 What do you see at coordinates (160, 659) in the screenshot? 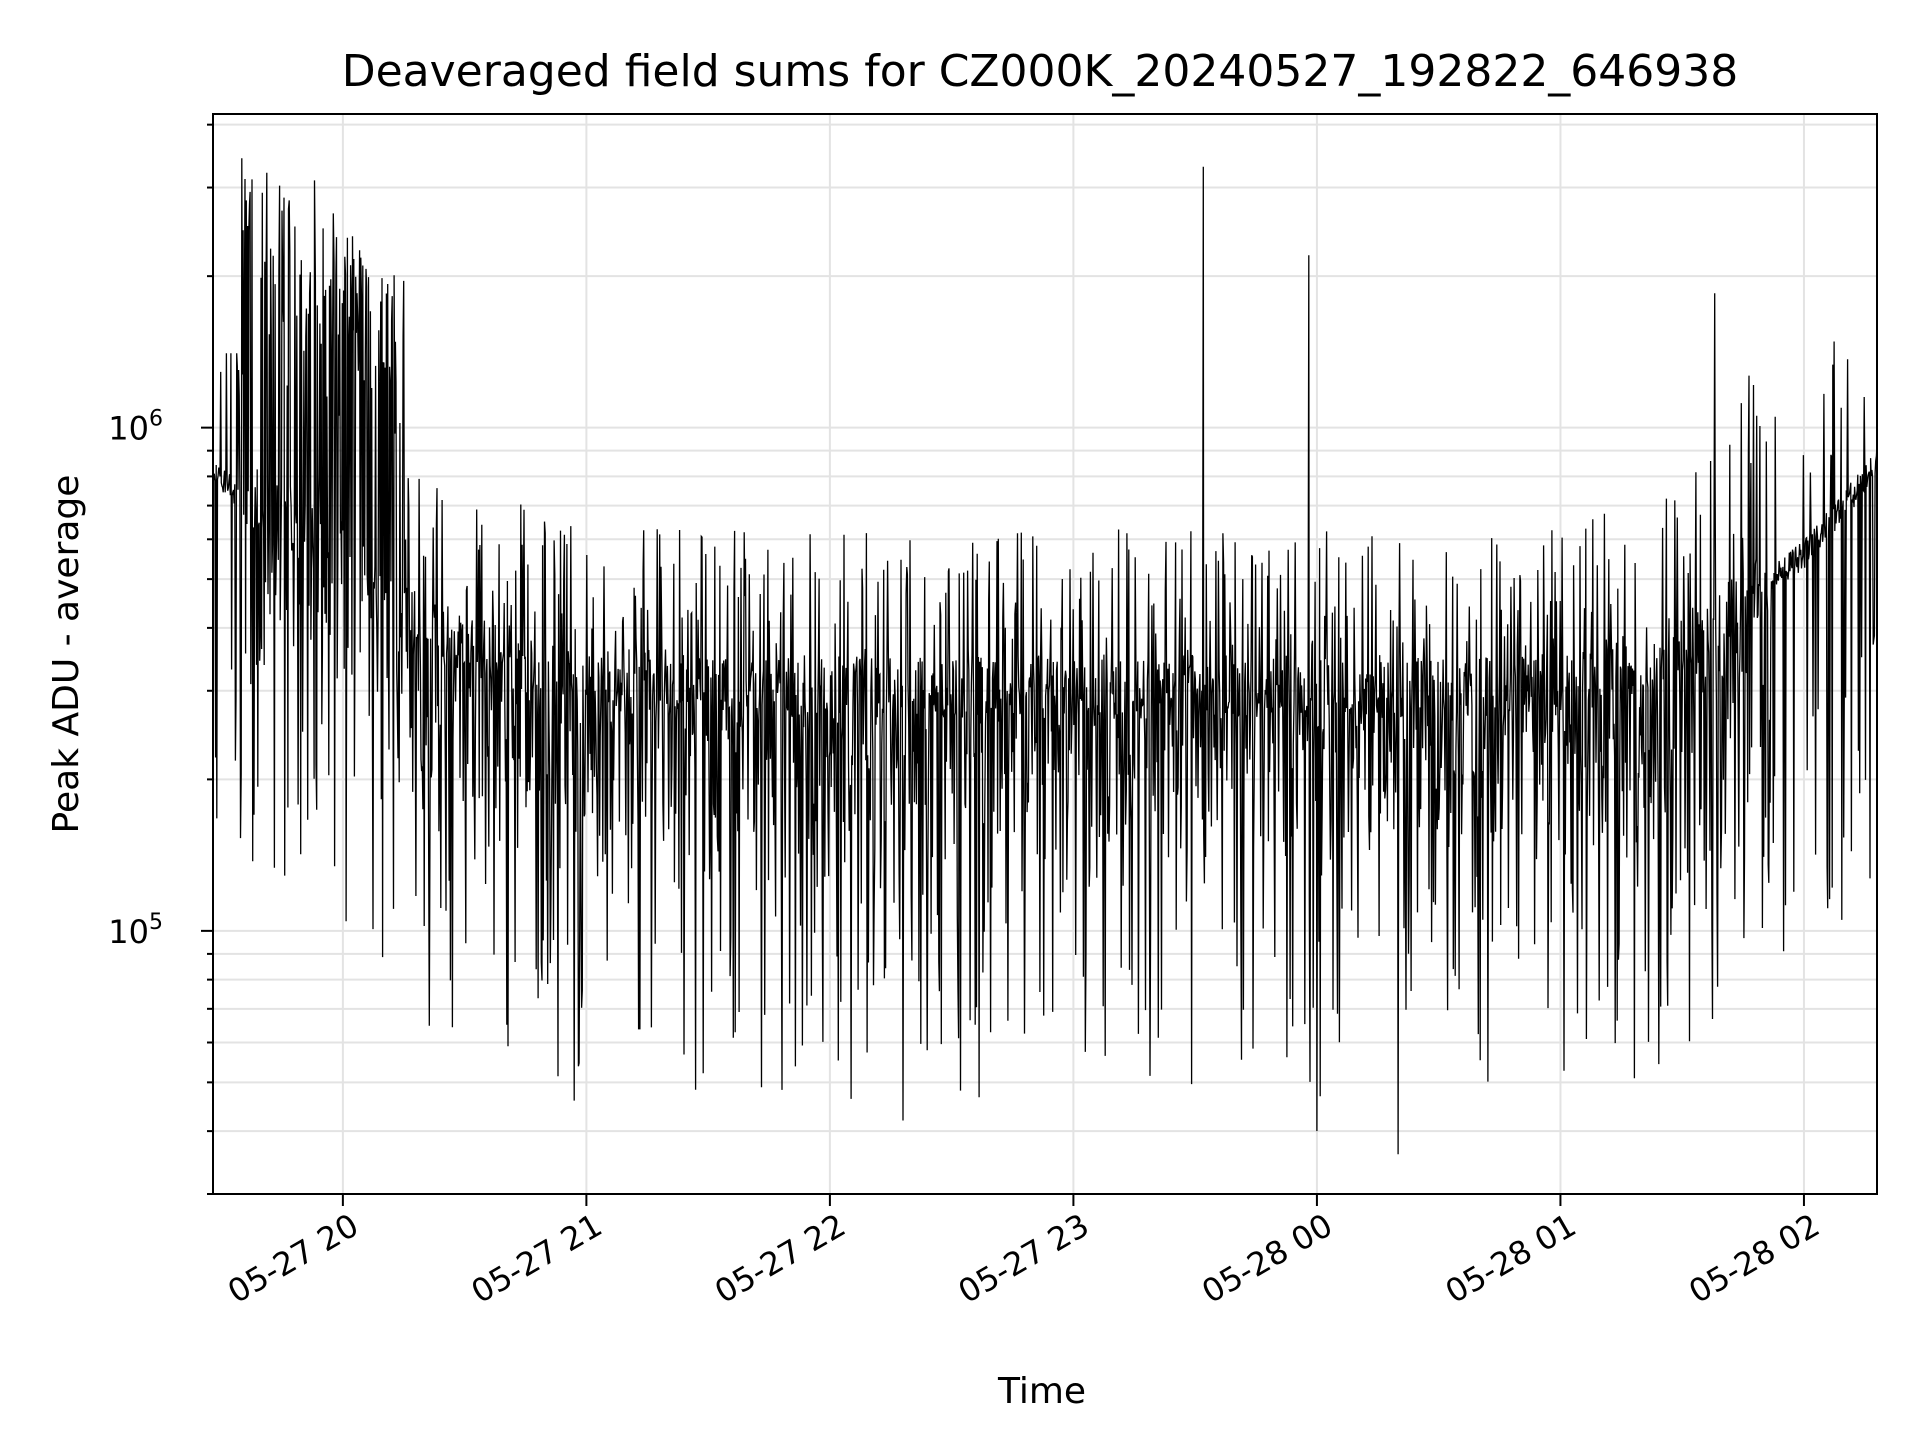
I see `y-axis-ticks: 105 106` at bounding box center [160, 659].